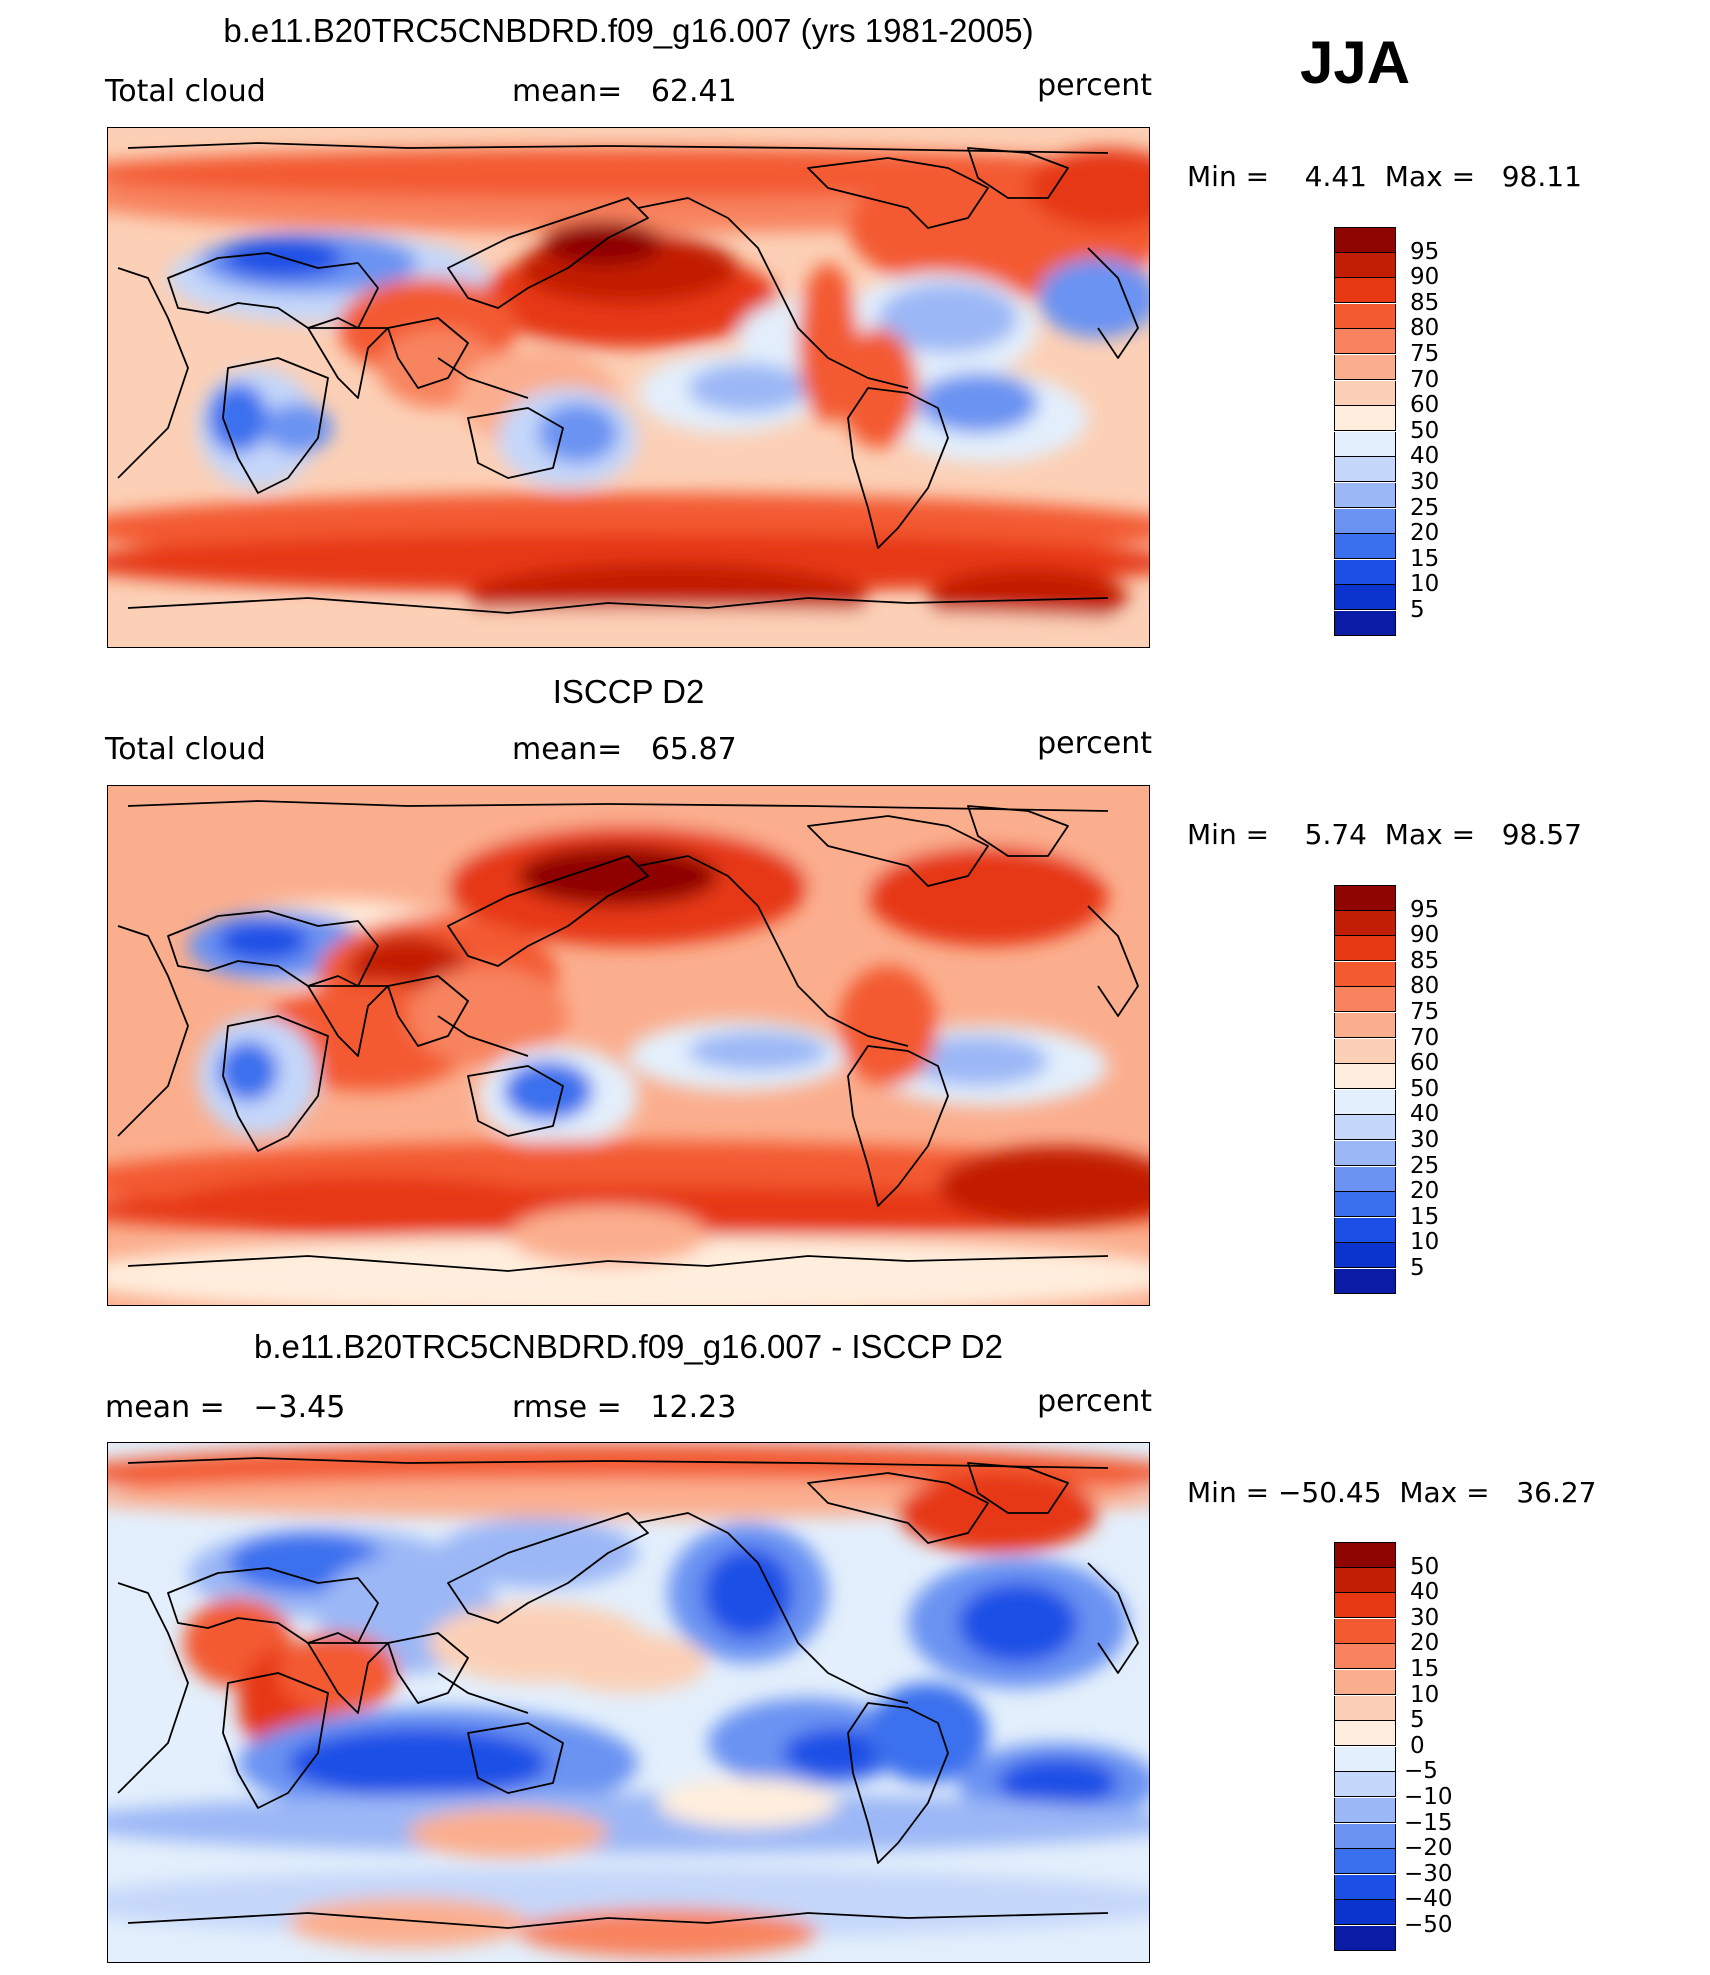  I want to click on panel3-rmse-label: rmse = 12.23, so click(624, 1407).